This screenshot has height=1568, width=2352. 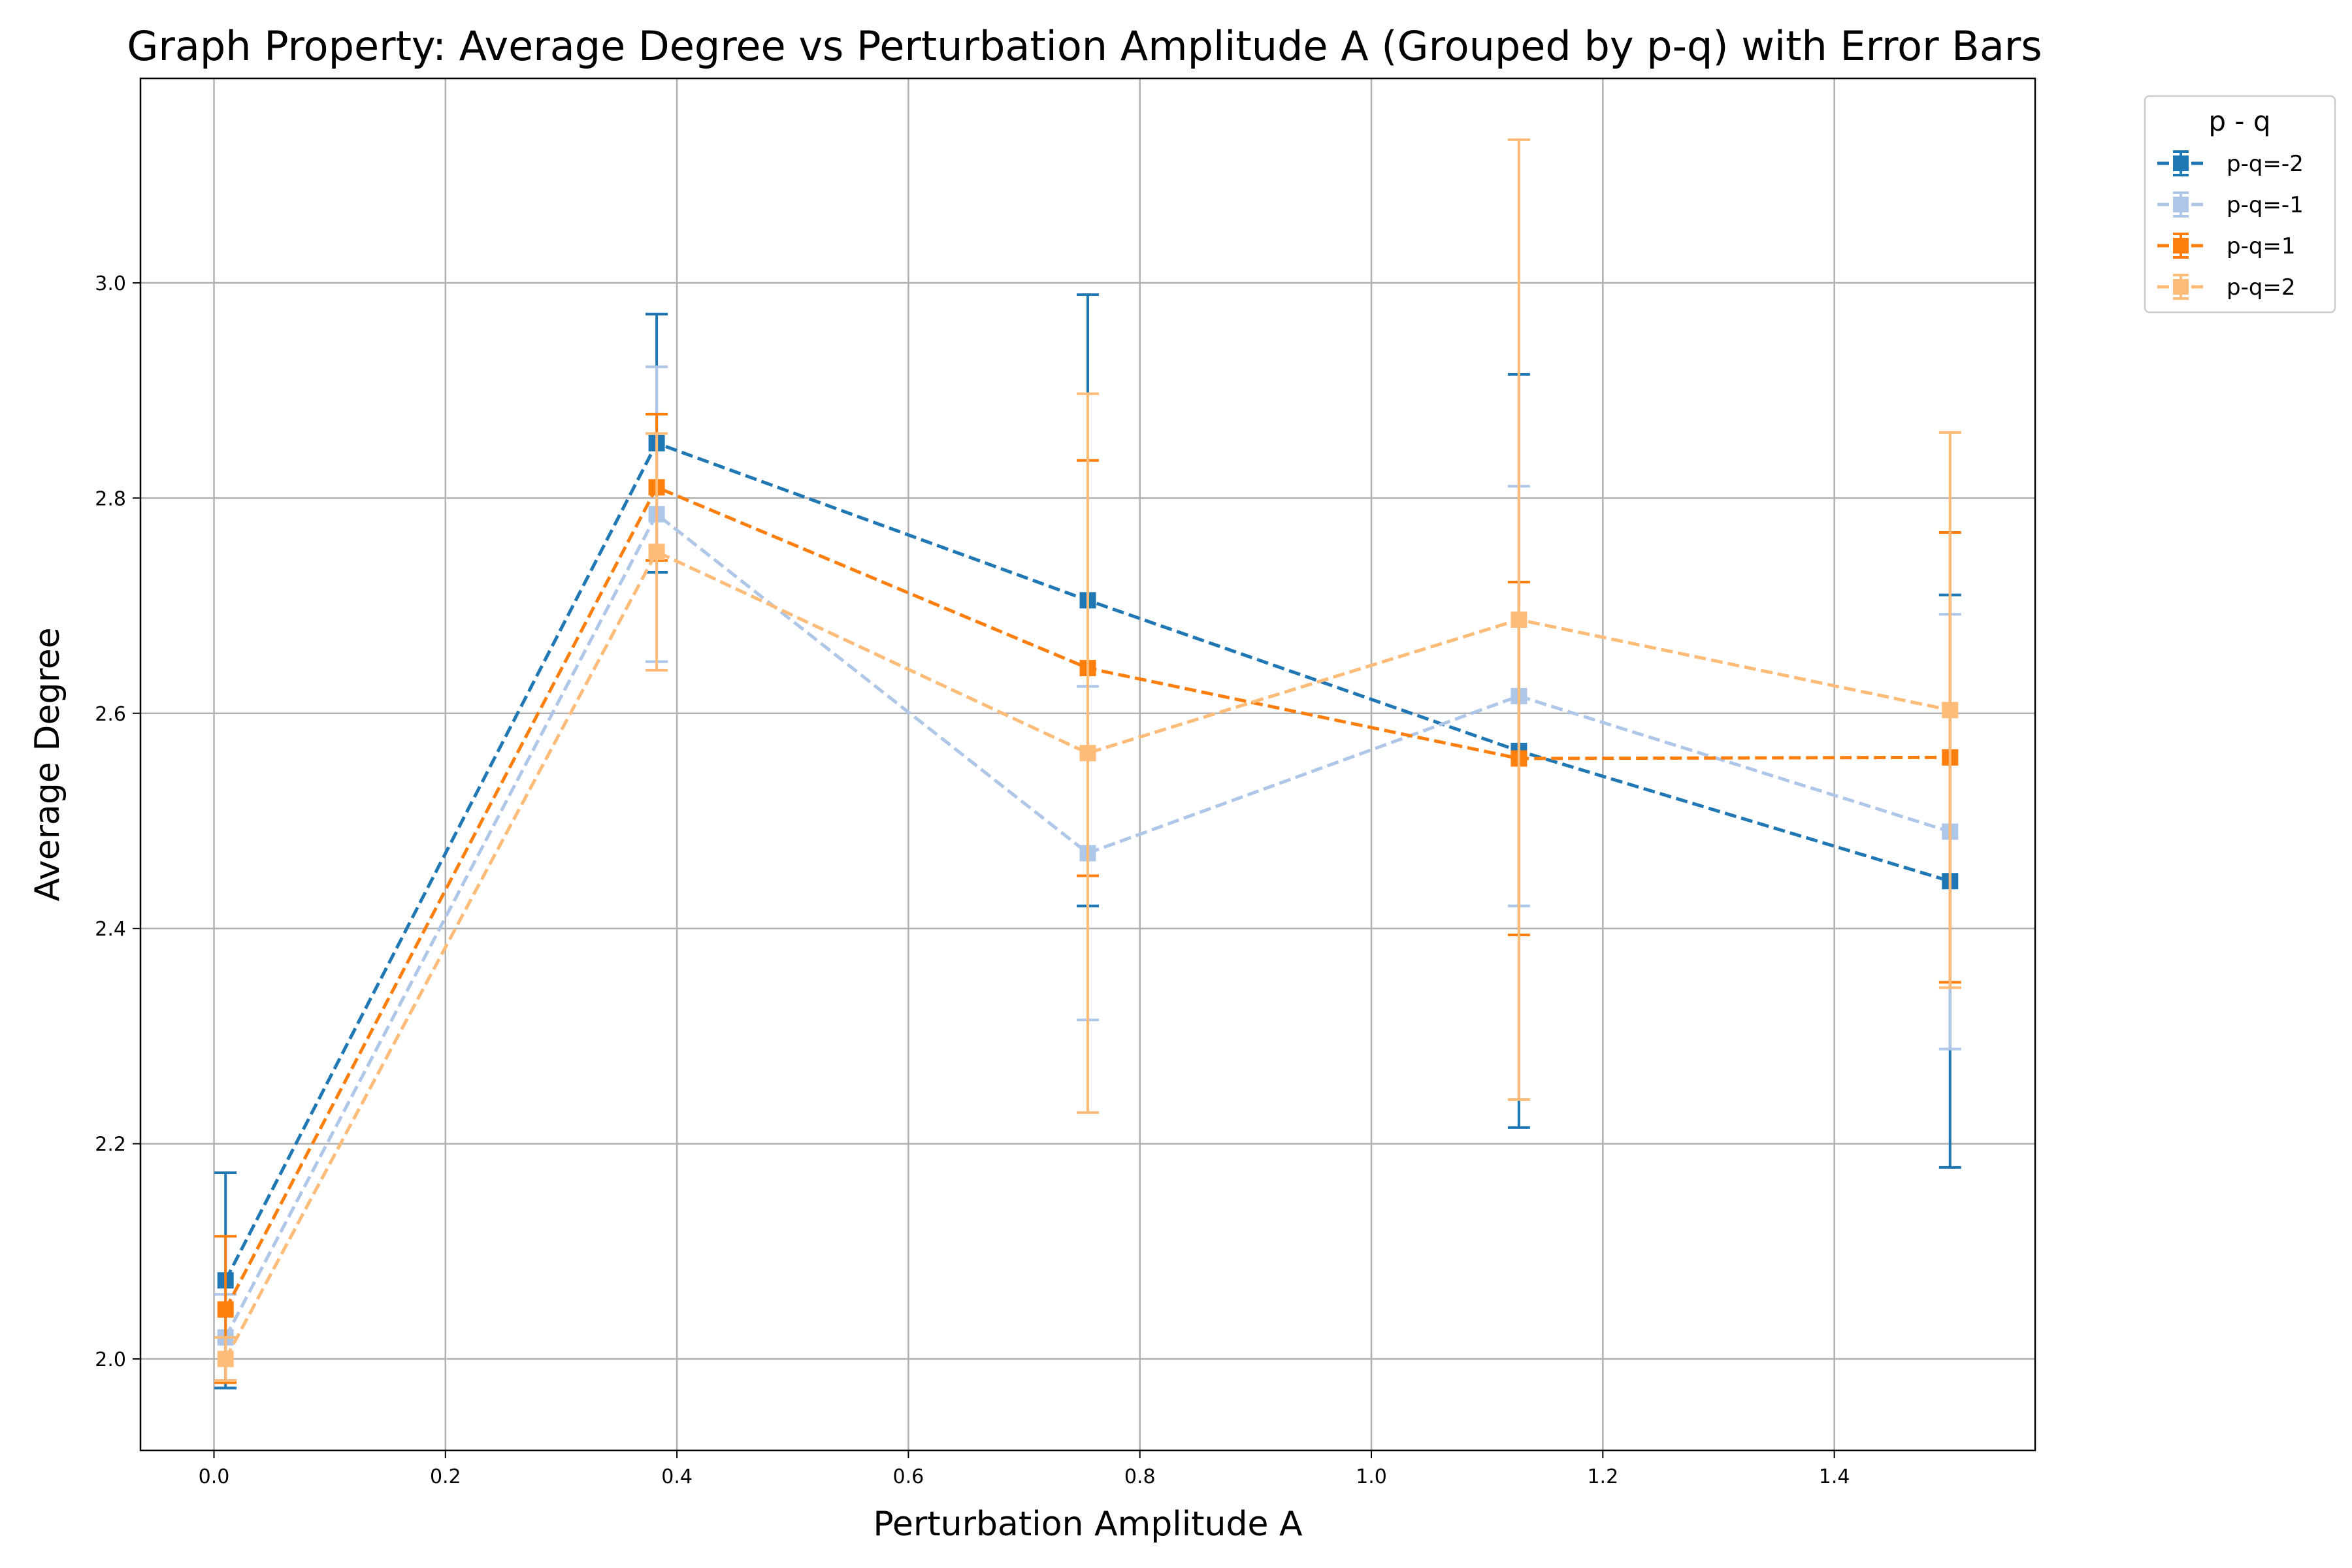 What do you see at coordinates (1088, 1524) in the screenshot?
I see `x-axis-label: Perturbation Amplitude A` at bounding box center [1088, 1524].